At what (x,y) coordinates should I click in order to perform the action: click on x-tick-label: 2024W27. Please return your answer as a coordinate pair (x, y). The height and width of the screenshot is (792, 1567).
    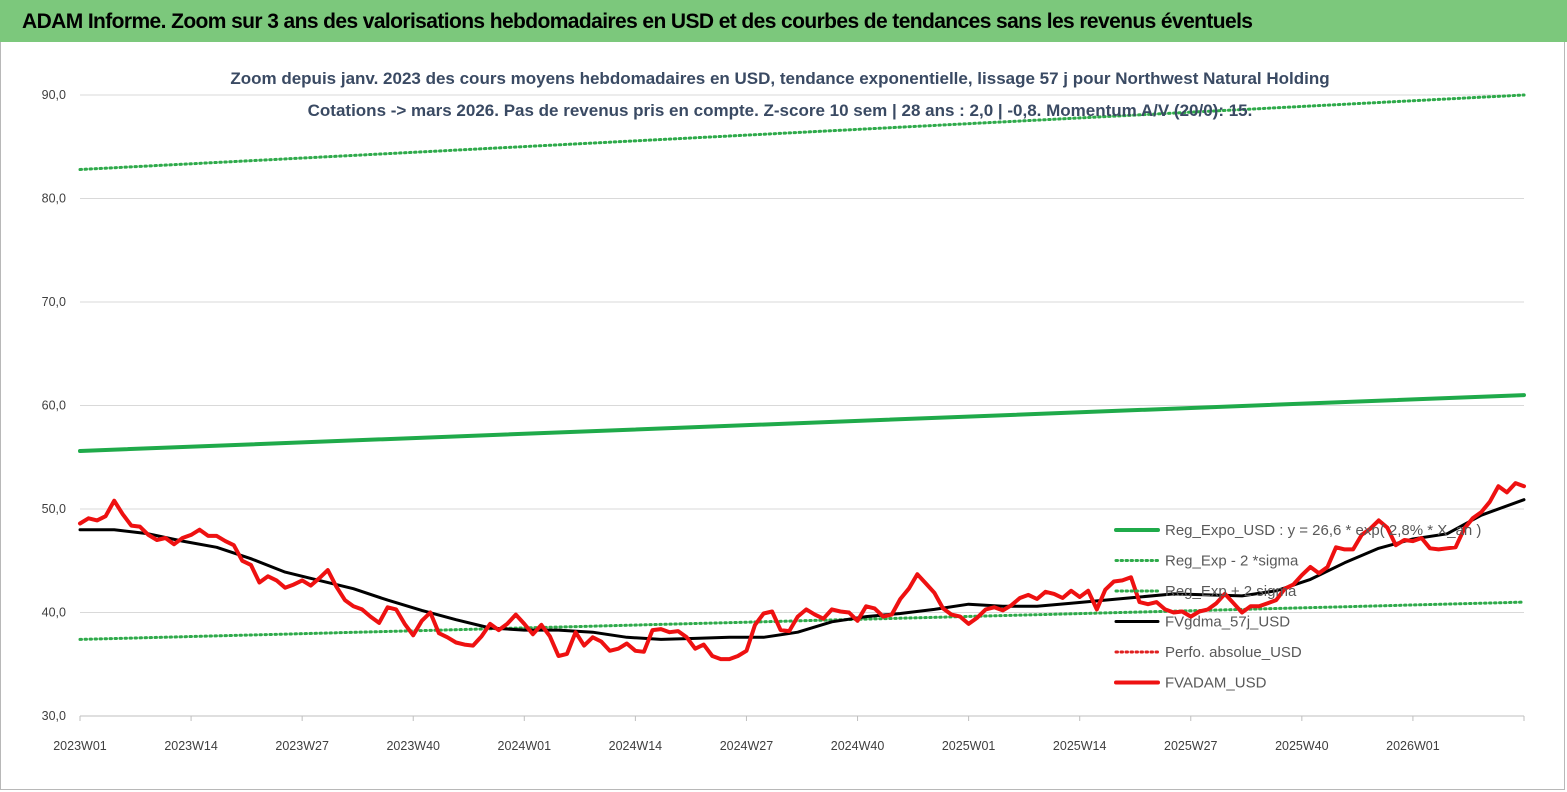
    Looking at the image, I should click on (747, 746).